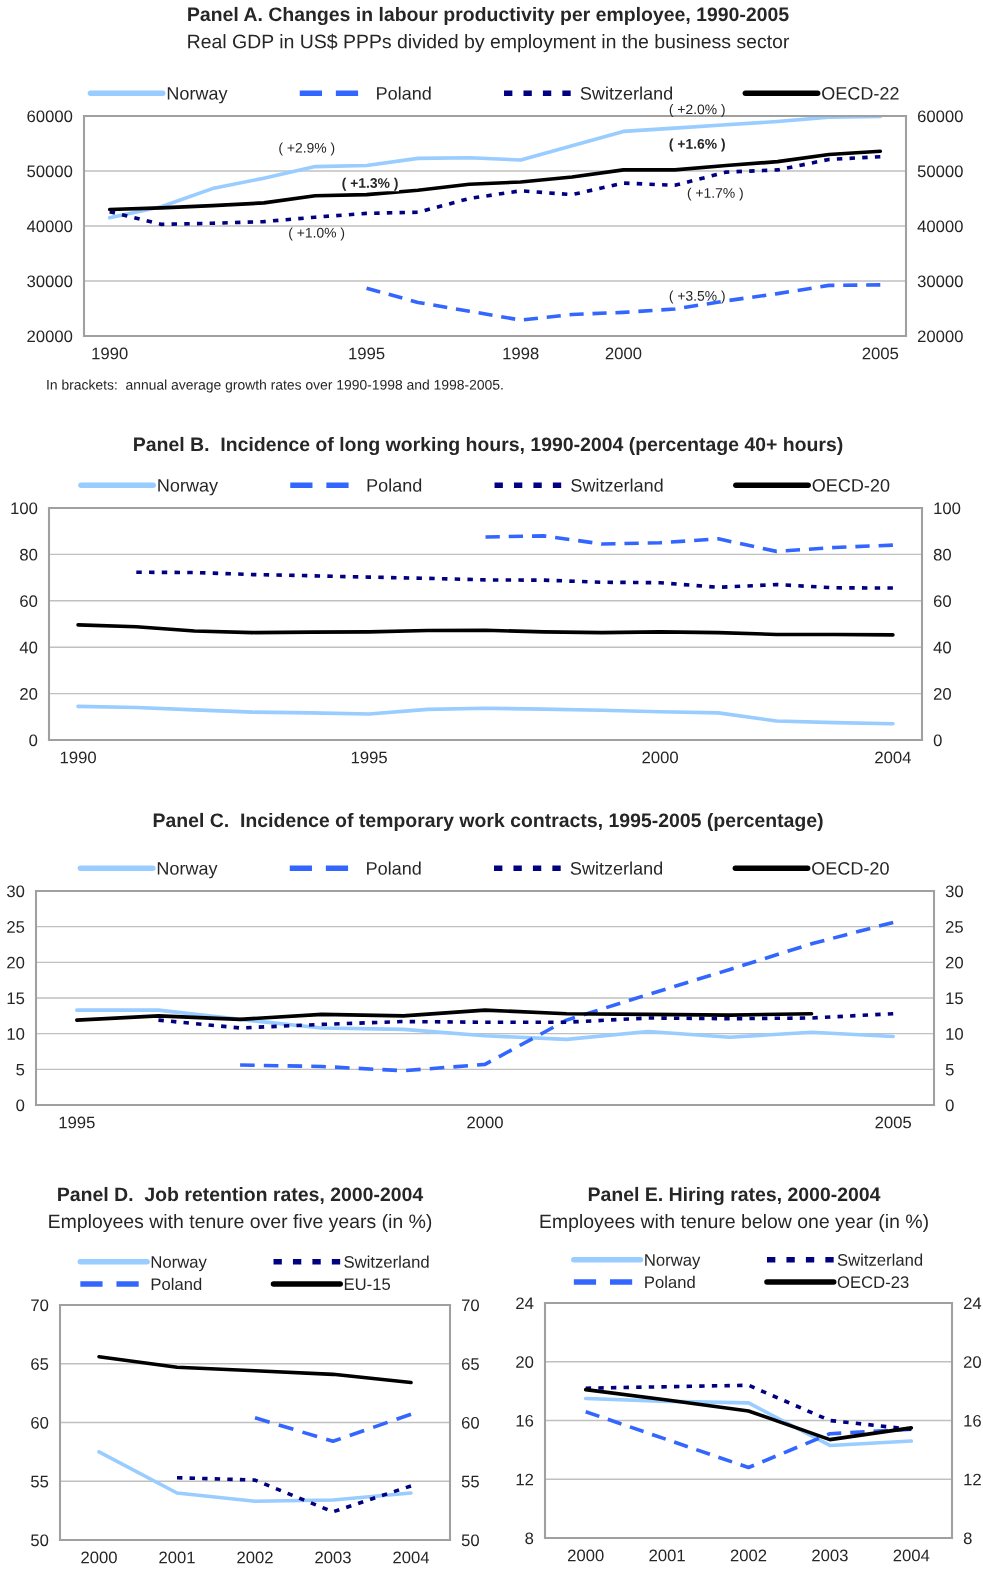 The height and width of the screenshot is (1594, 983). Describe the element at coordinates (734, 1196) in the screenshot. I see `chart-title: Panel E. Hiring rates, 2000-2004` at that location.